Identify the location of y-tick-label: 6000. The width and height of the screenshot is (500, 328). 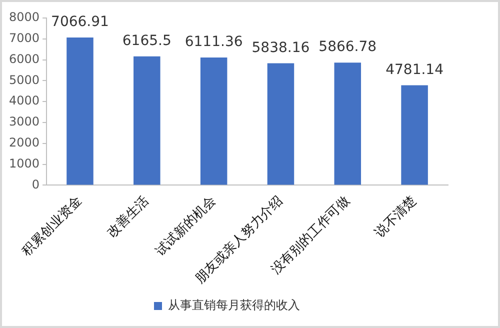
(24, 59).